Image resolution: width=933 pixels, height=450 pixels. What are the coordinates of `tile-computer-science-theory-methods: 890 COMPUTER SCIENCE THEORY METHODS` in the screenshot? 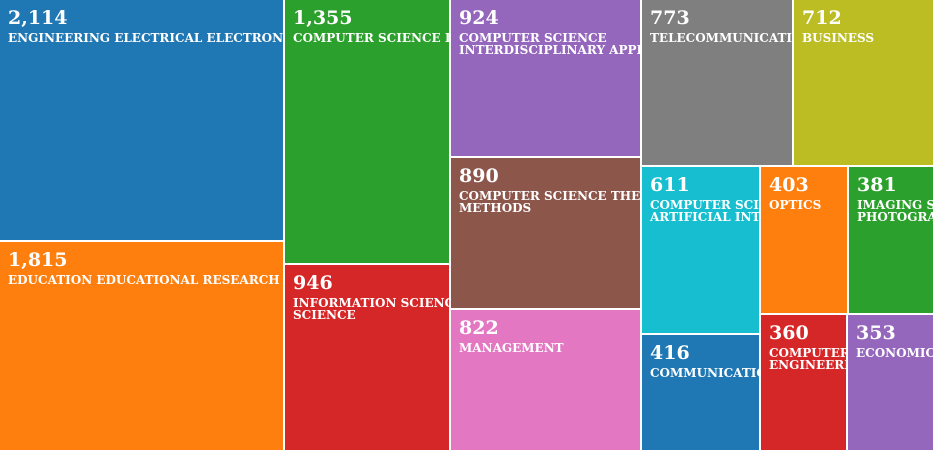 It's located at (545, 233).